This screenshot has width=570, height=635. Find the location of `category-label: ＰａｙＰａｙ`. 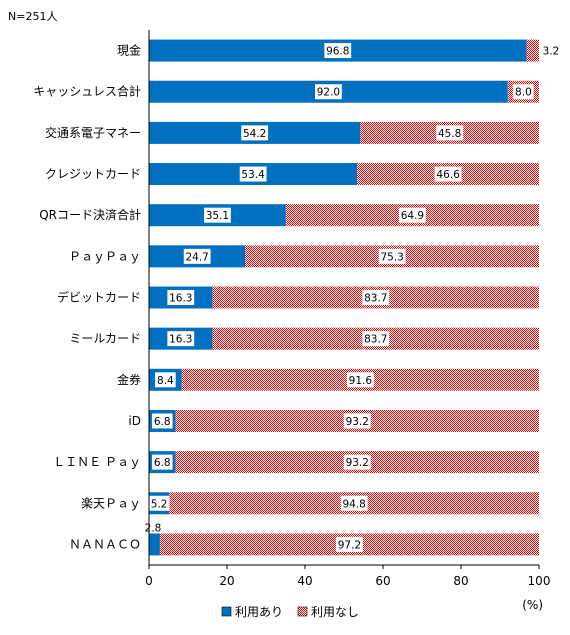

category-label: ＰａｙＰａｙ is located at coordinates (105, 256).